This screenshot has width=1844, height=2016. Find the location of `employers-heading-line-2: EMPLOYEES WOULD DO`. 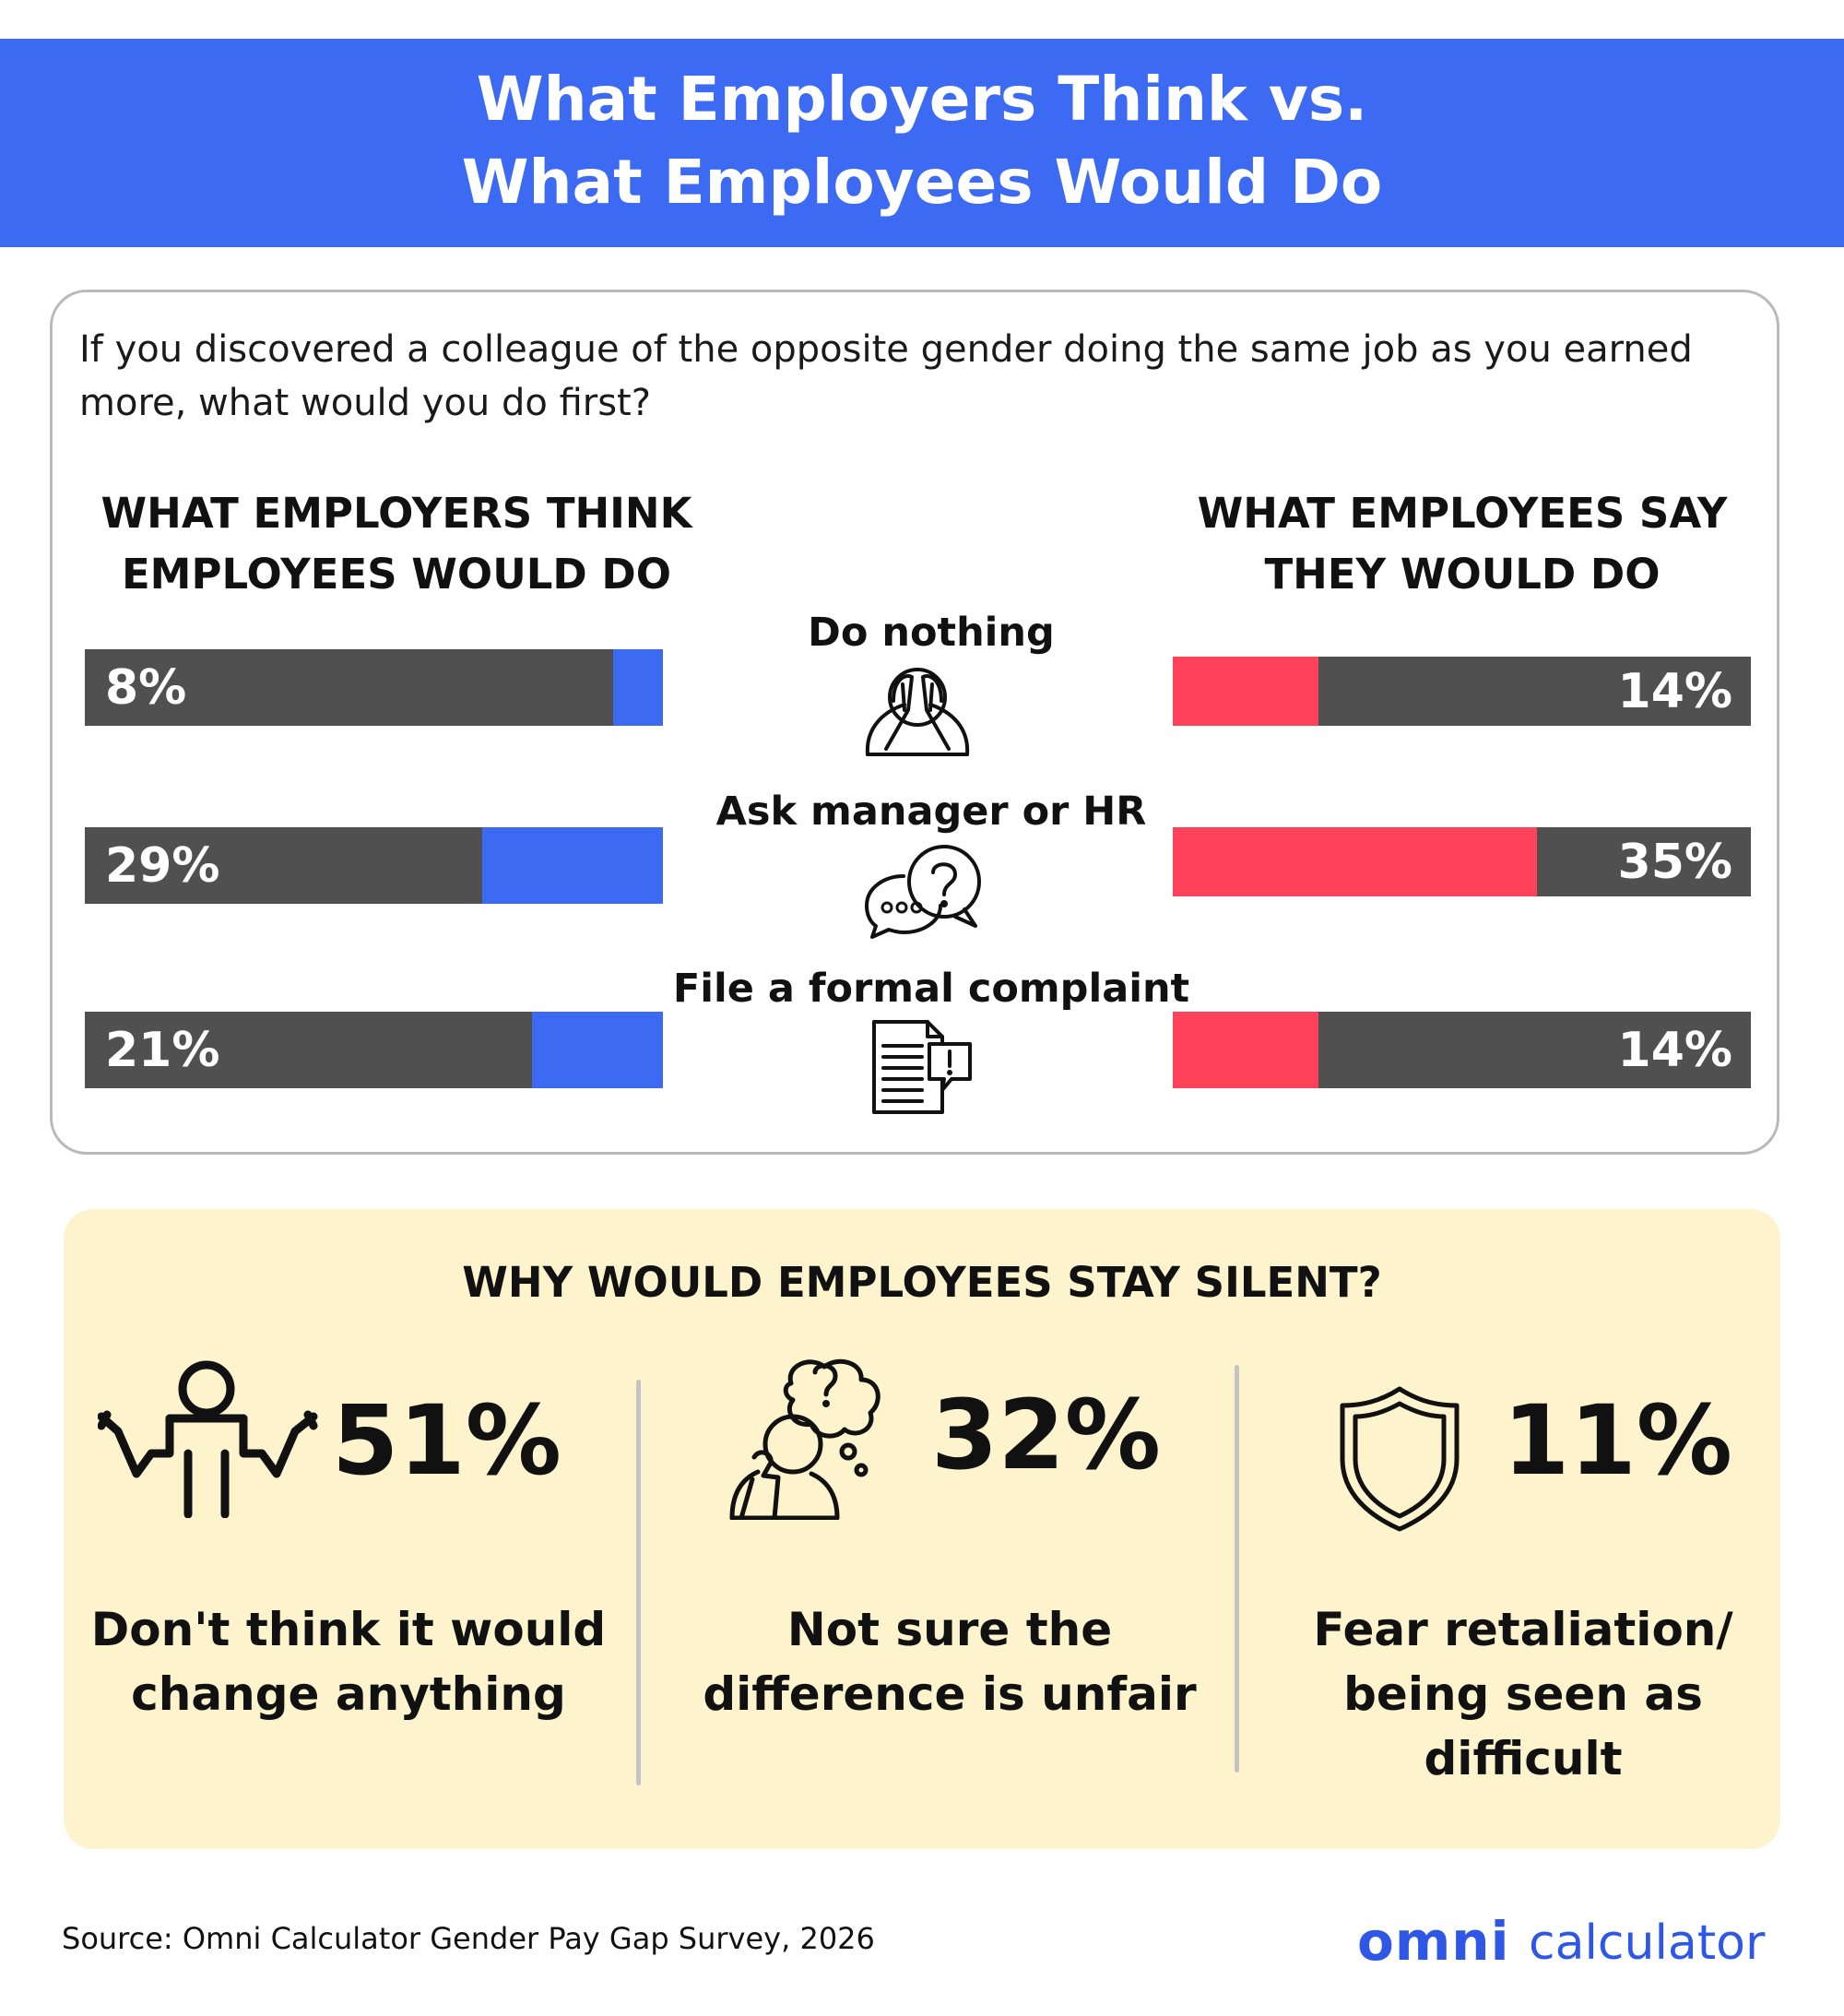

employers-heading-line-2: EMPLOYEES WOULD DO is located at coordinates (397, 574).